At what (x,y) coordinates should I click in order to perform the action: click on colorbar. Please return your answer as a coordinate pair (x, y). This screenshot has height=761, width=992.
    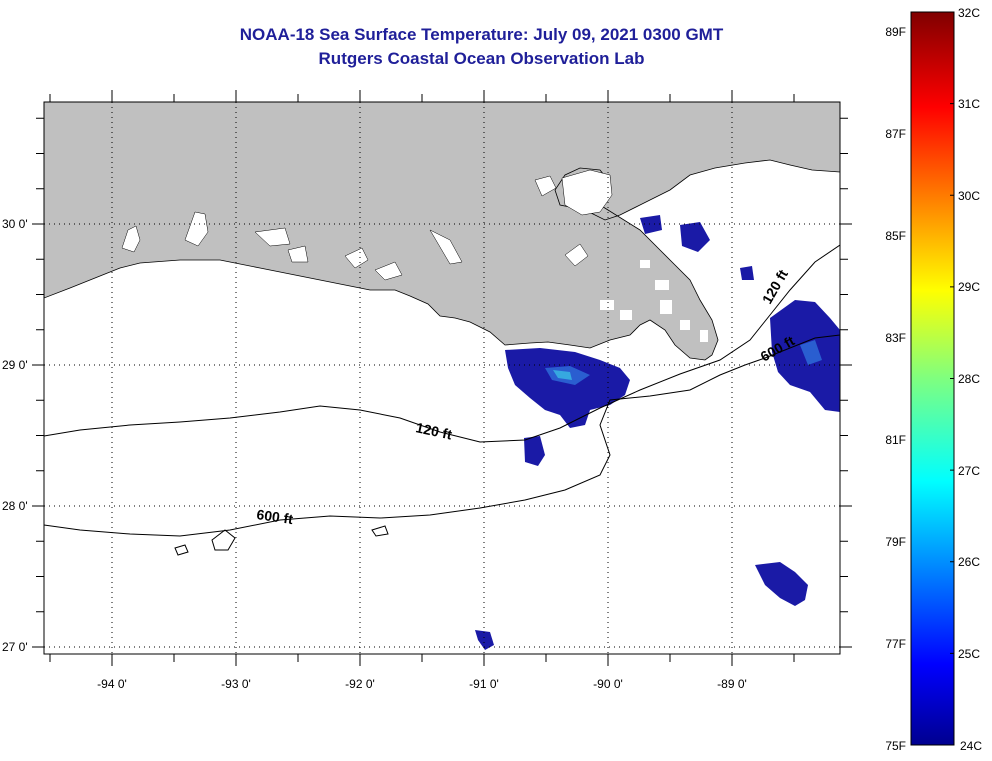
    Looking at the image, I should click on (932, 378).